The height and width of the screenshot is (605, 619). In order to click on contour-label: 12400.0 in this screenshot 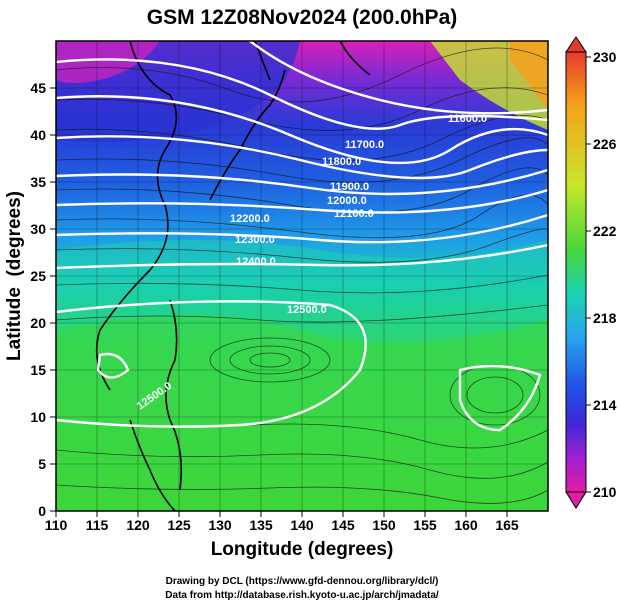, I will do `click(256, 262)`.